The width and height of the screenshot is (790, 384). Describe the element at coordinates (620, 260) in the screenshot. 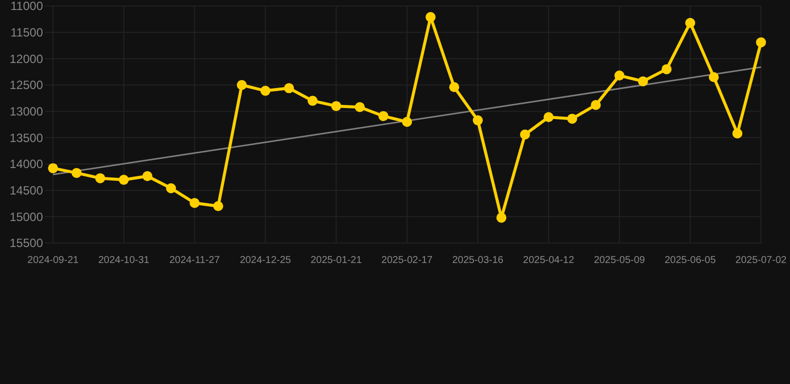

I see `x-tick-label: 2025-05-09` at that location.